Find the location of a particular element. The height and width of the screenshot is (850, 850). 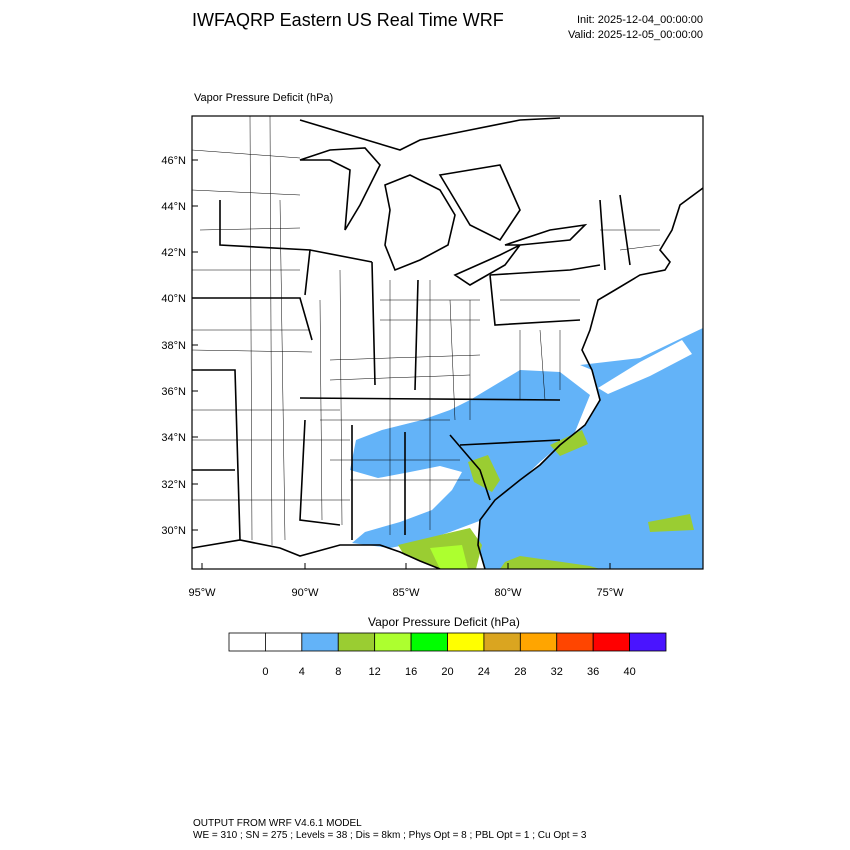

footer-line: OUTPUT FROM WRF V4.6.1 MODEL is located at coordinates (277, 823).